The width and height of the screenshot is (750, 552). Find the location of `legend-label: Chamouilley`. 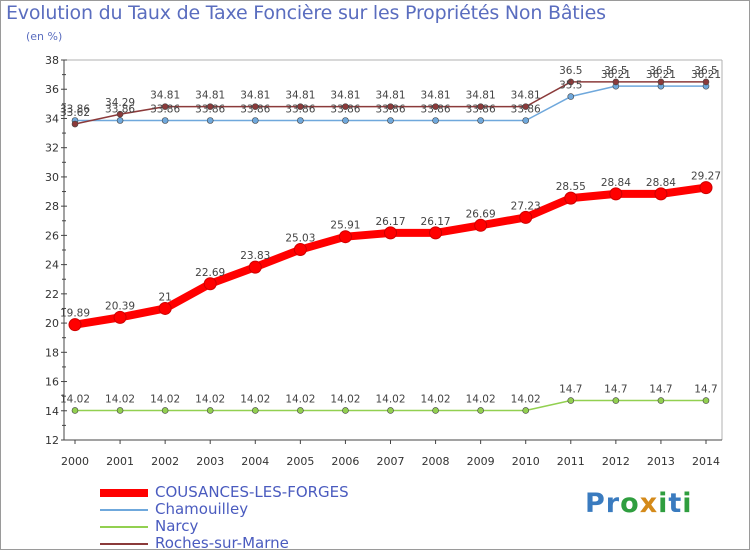

legend-label: Chamouilley is located at coordinates (202, 509).